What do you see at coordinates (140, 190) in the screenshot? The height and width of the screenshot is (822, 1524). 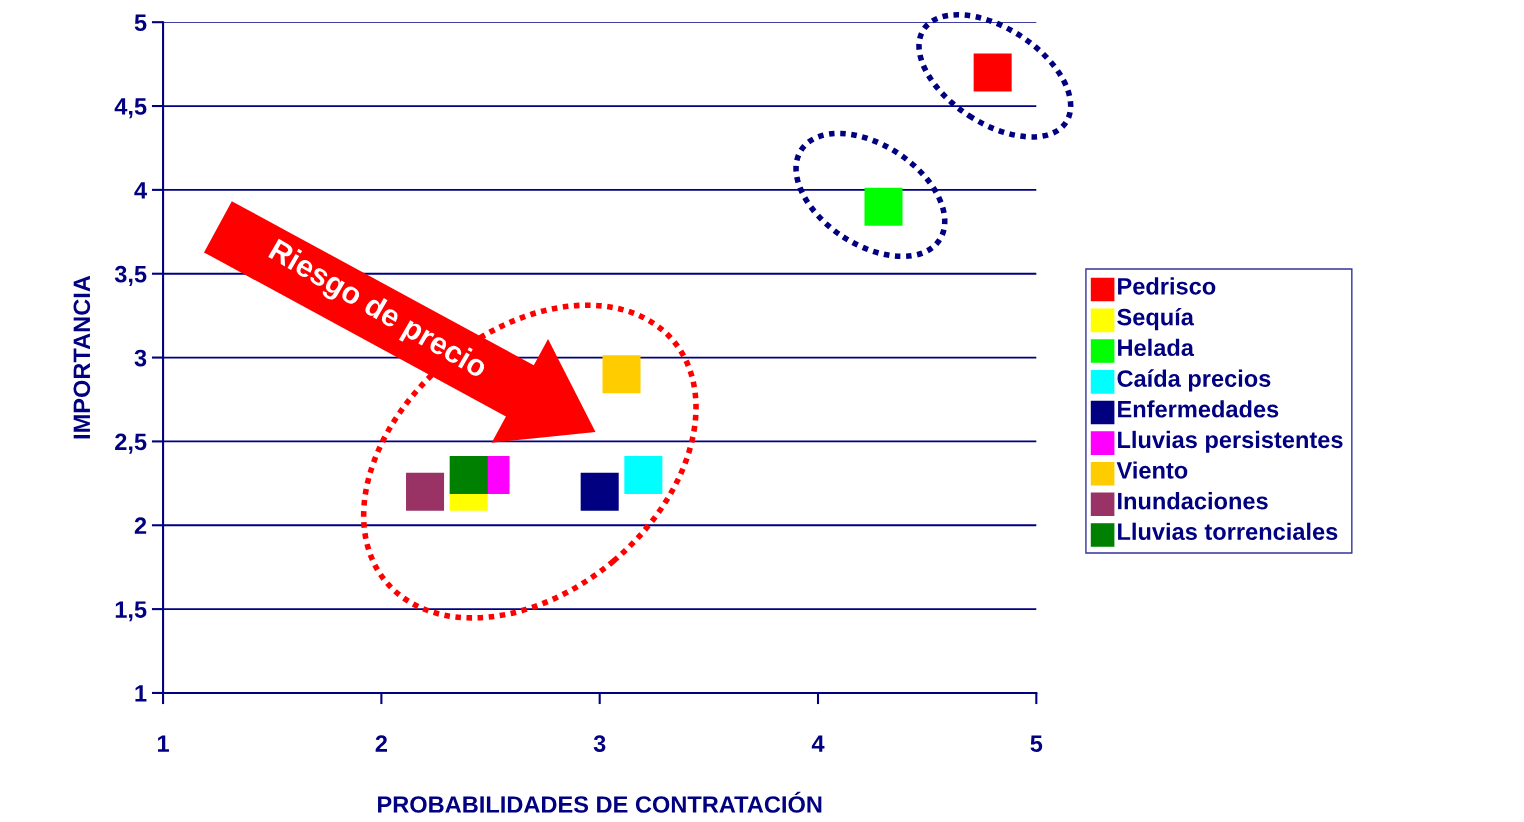 I see `y-tick-label: 4` at bounding box center [140, 190].